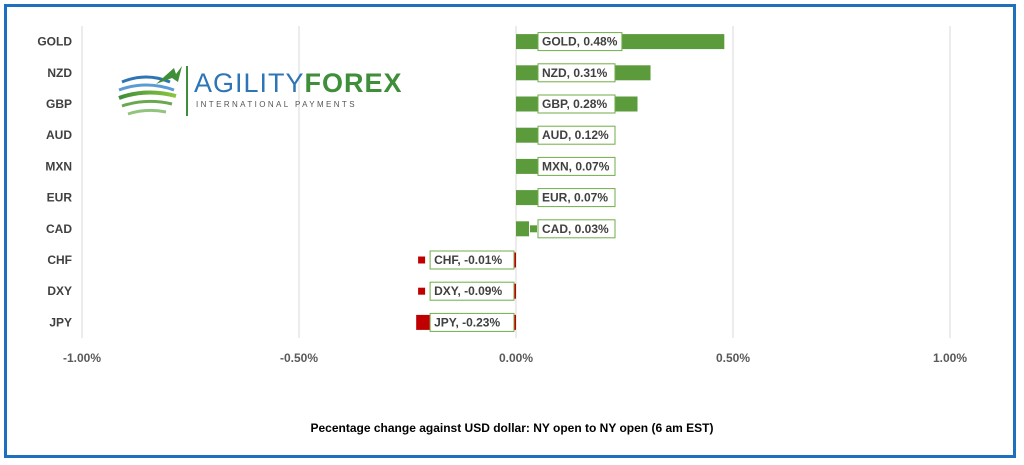  I want to click on x-tick-label-3: 0.50%, so click(733, 358).